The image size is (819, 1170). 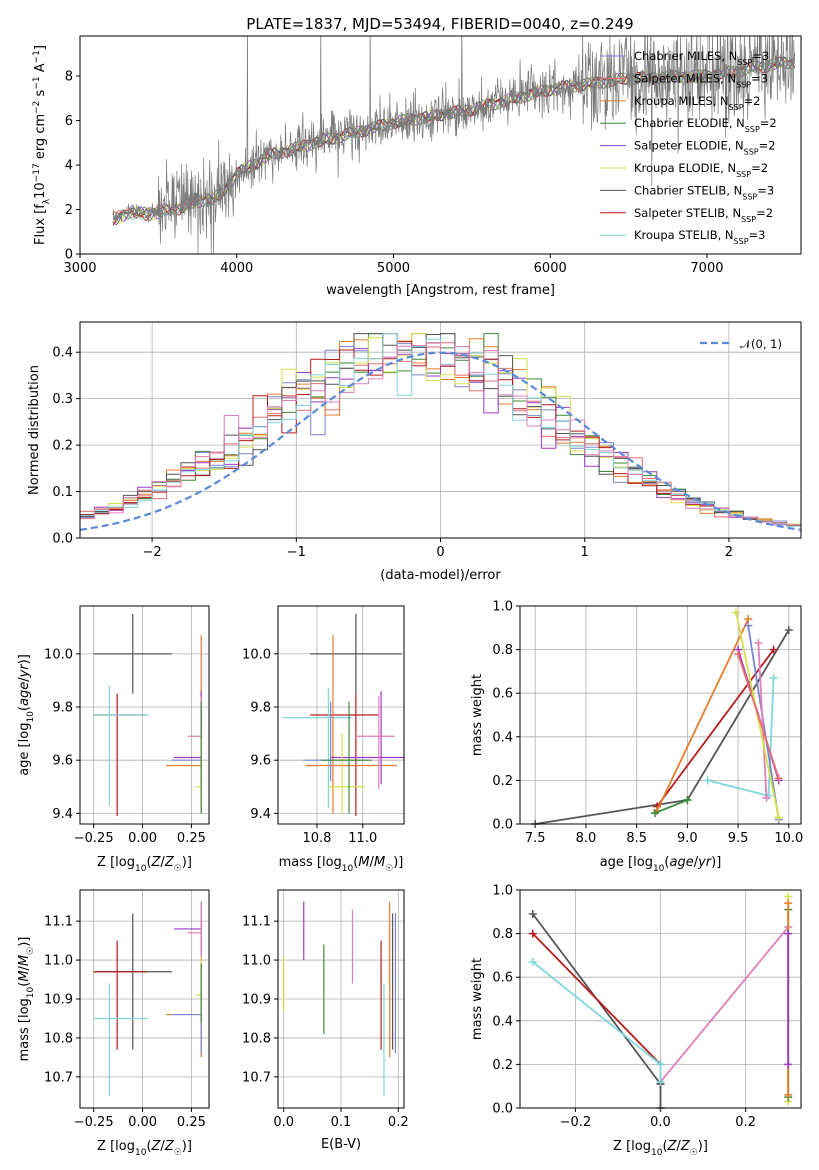 What do you see at coordinates (256, 1000) in the screenshot?
I see `y-tick-label: 10.9` at bounding box center [256, 1000].